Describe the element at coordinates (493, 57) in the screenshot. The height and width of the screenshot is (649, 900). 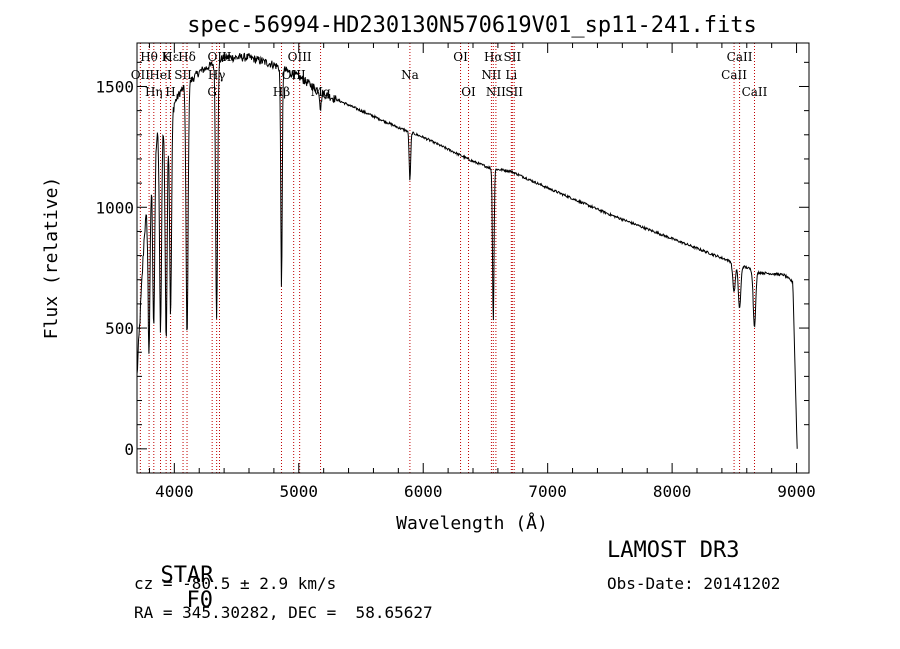
I see `line-marker-label: Hα` at that location.